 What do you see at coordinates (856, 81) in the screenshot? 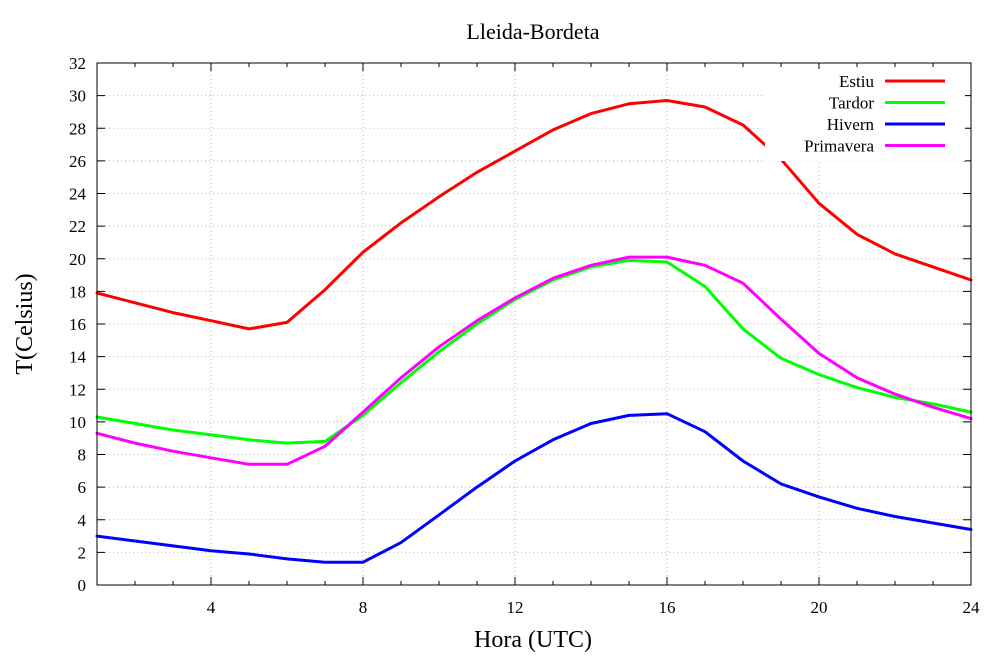
I see `legend-label-estiu: Estiu` at bounding box center [856, 81].